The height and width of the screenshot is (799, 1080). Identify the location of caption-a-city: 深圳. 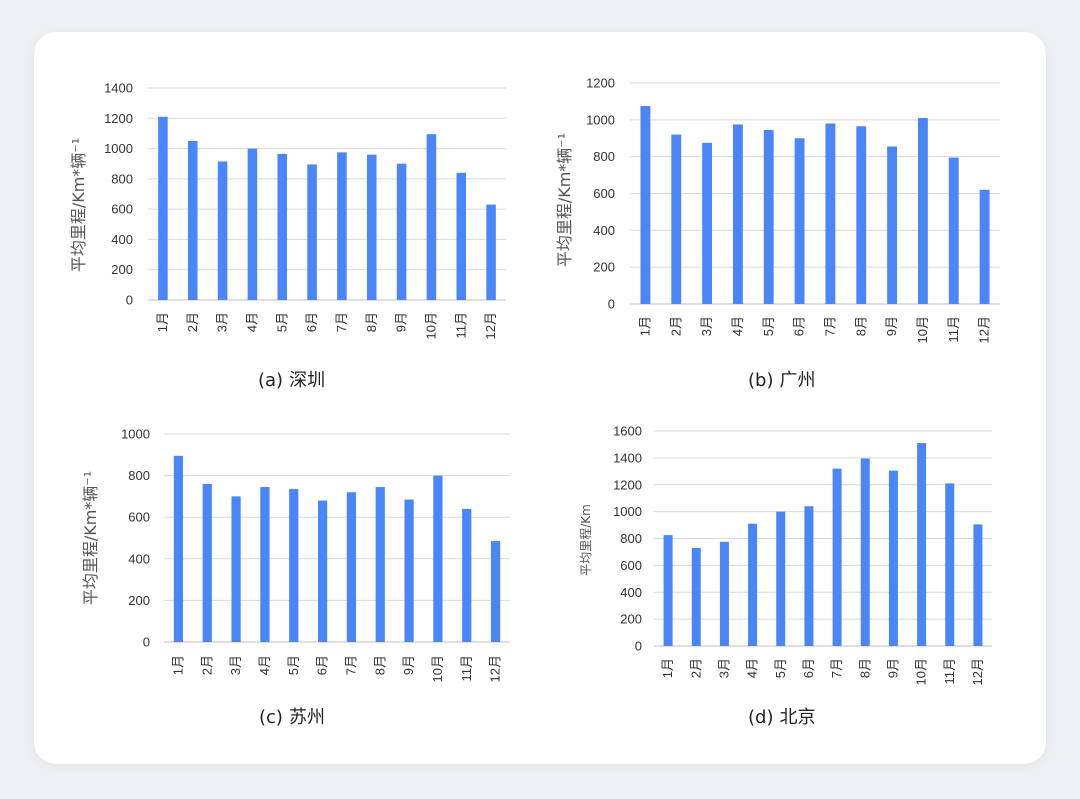
(307, 380).